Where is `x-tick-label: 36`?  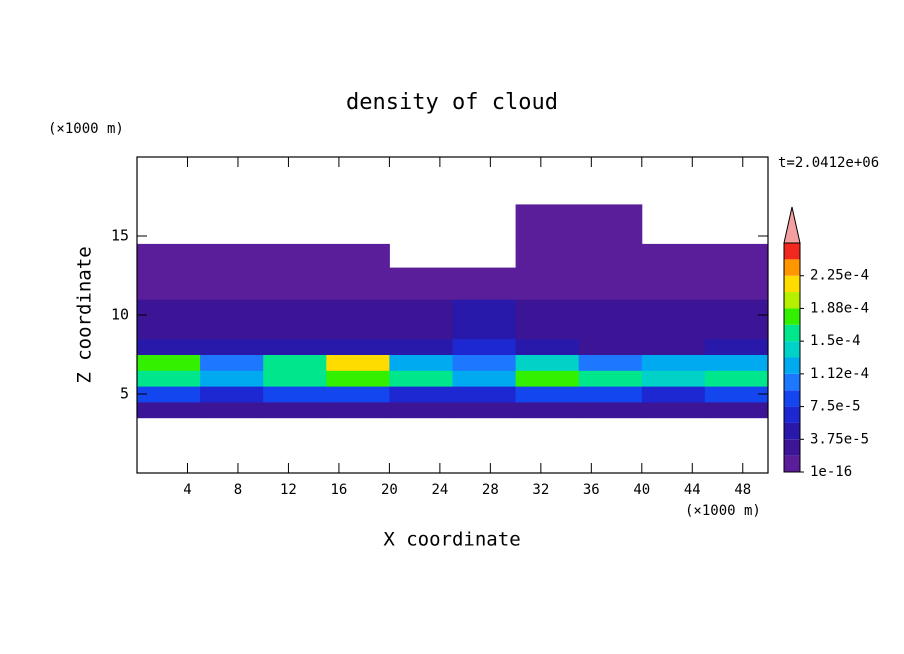 x-tick-label: 36 is located at coordinates (591, 490).